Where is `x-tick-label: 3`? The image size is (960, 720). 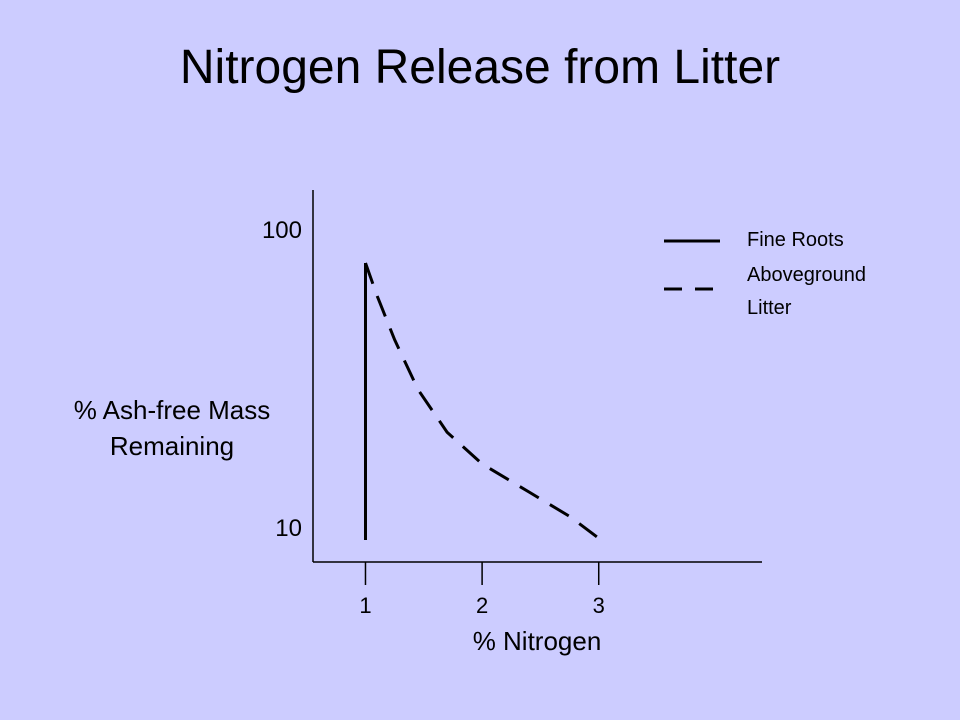 x-tick-label: 3 is located at coordinates (599, 605).